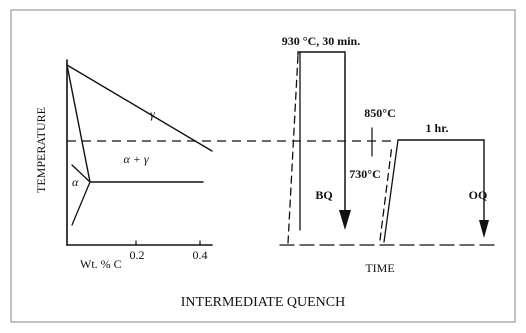 This screenshot has height=333, width=526. I want to click on bq-arrowhead, so click(345, 220).